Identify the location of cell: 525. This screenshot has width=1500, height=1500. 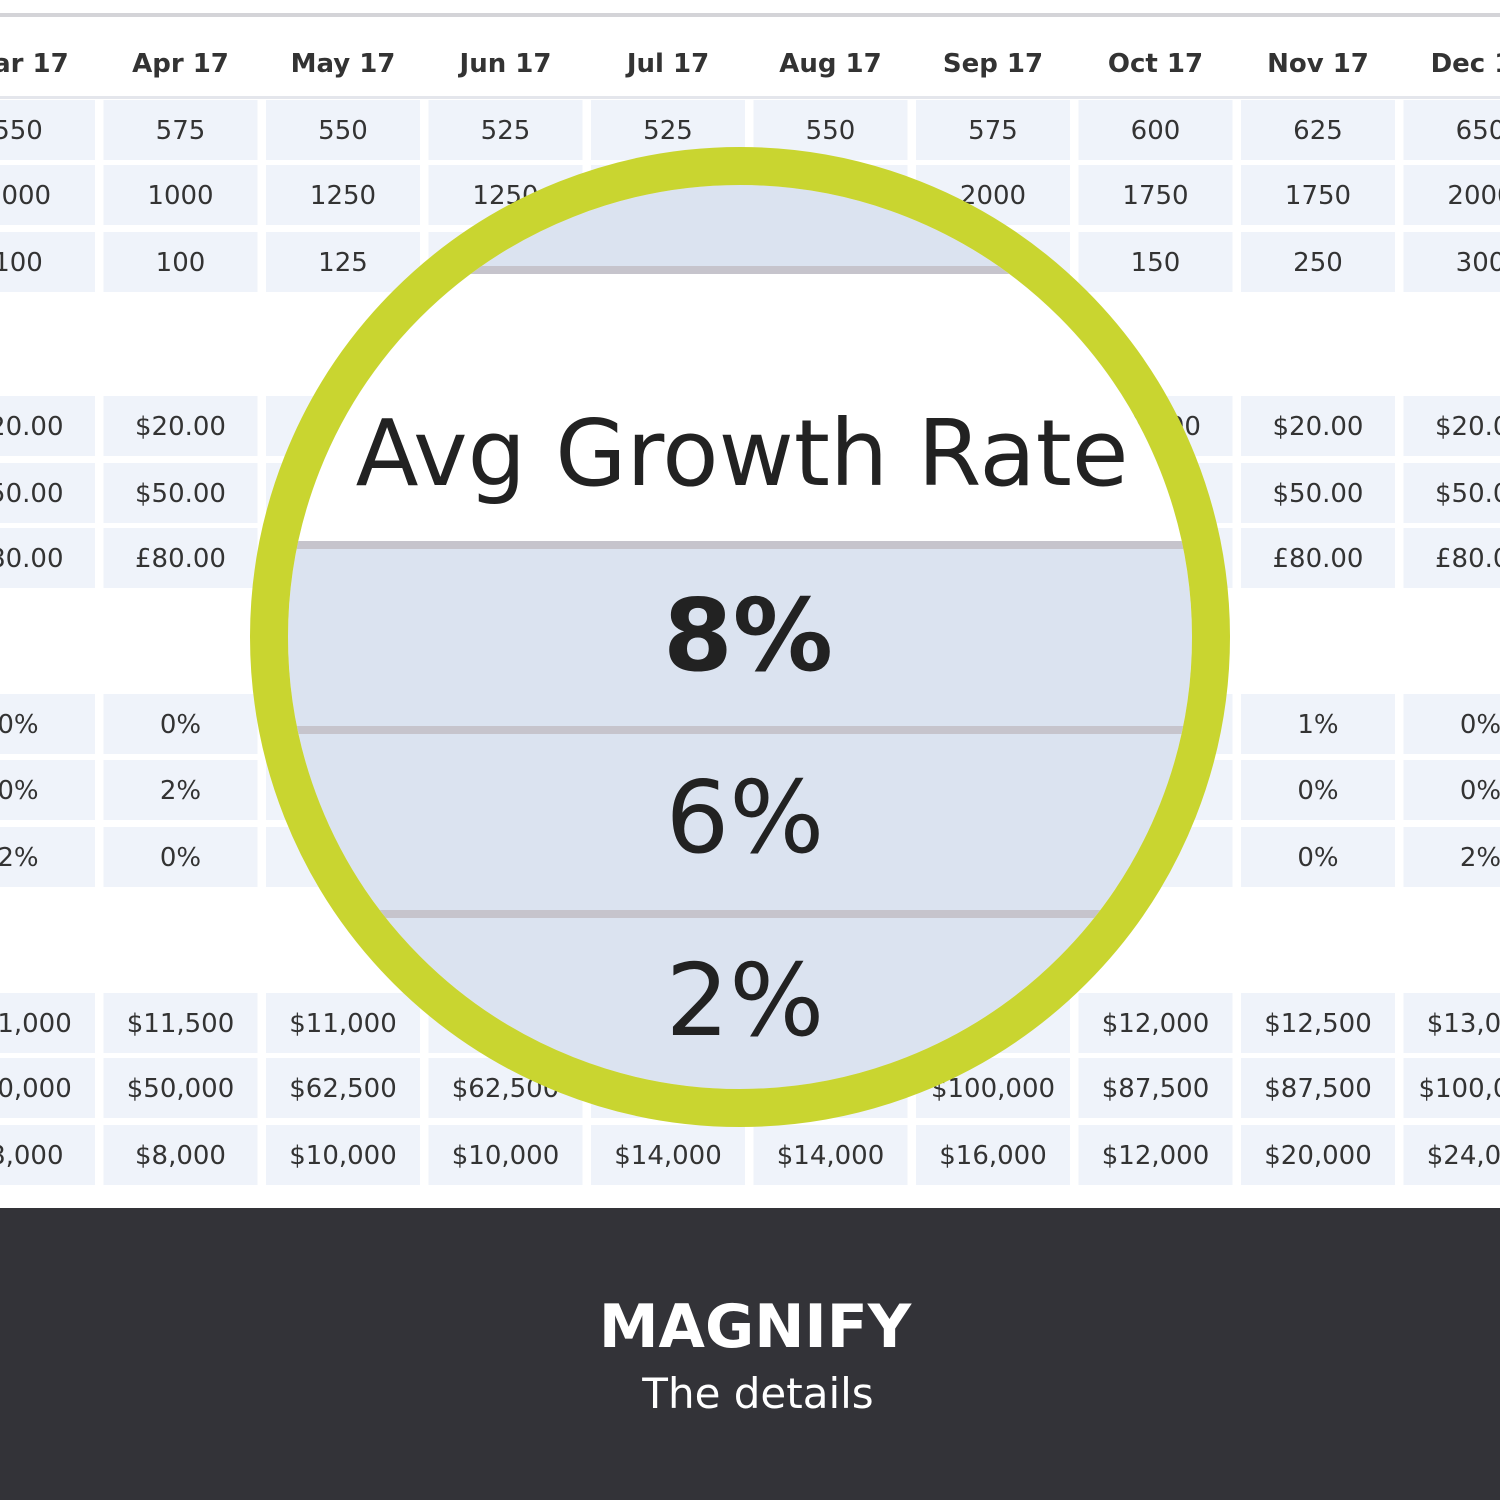
(506, 131).